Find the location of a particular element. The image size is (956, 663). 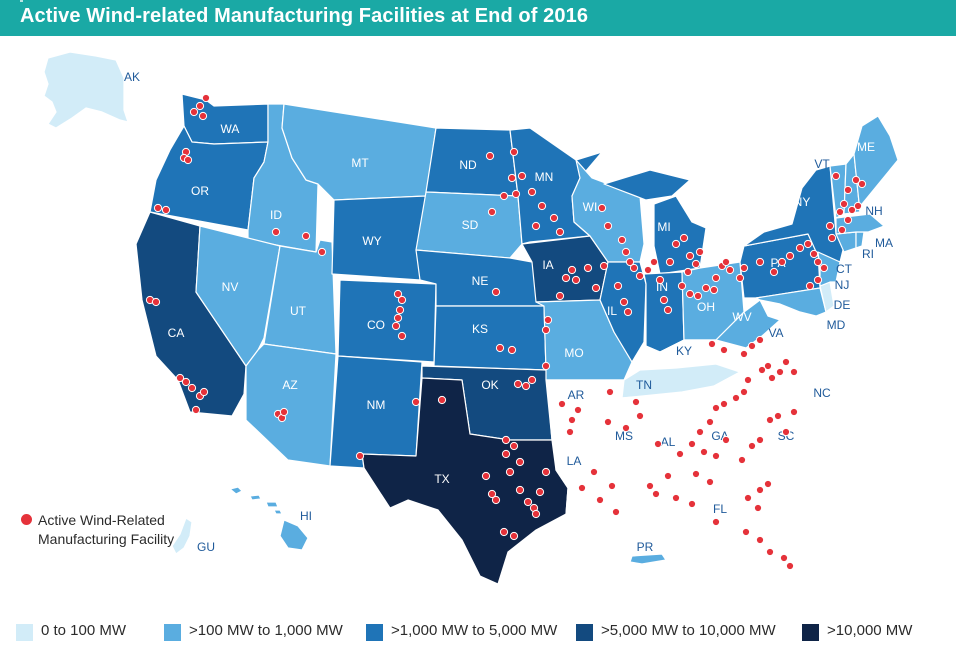

state-label-me: ME is located at coordinates (866, 147).